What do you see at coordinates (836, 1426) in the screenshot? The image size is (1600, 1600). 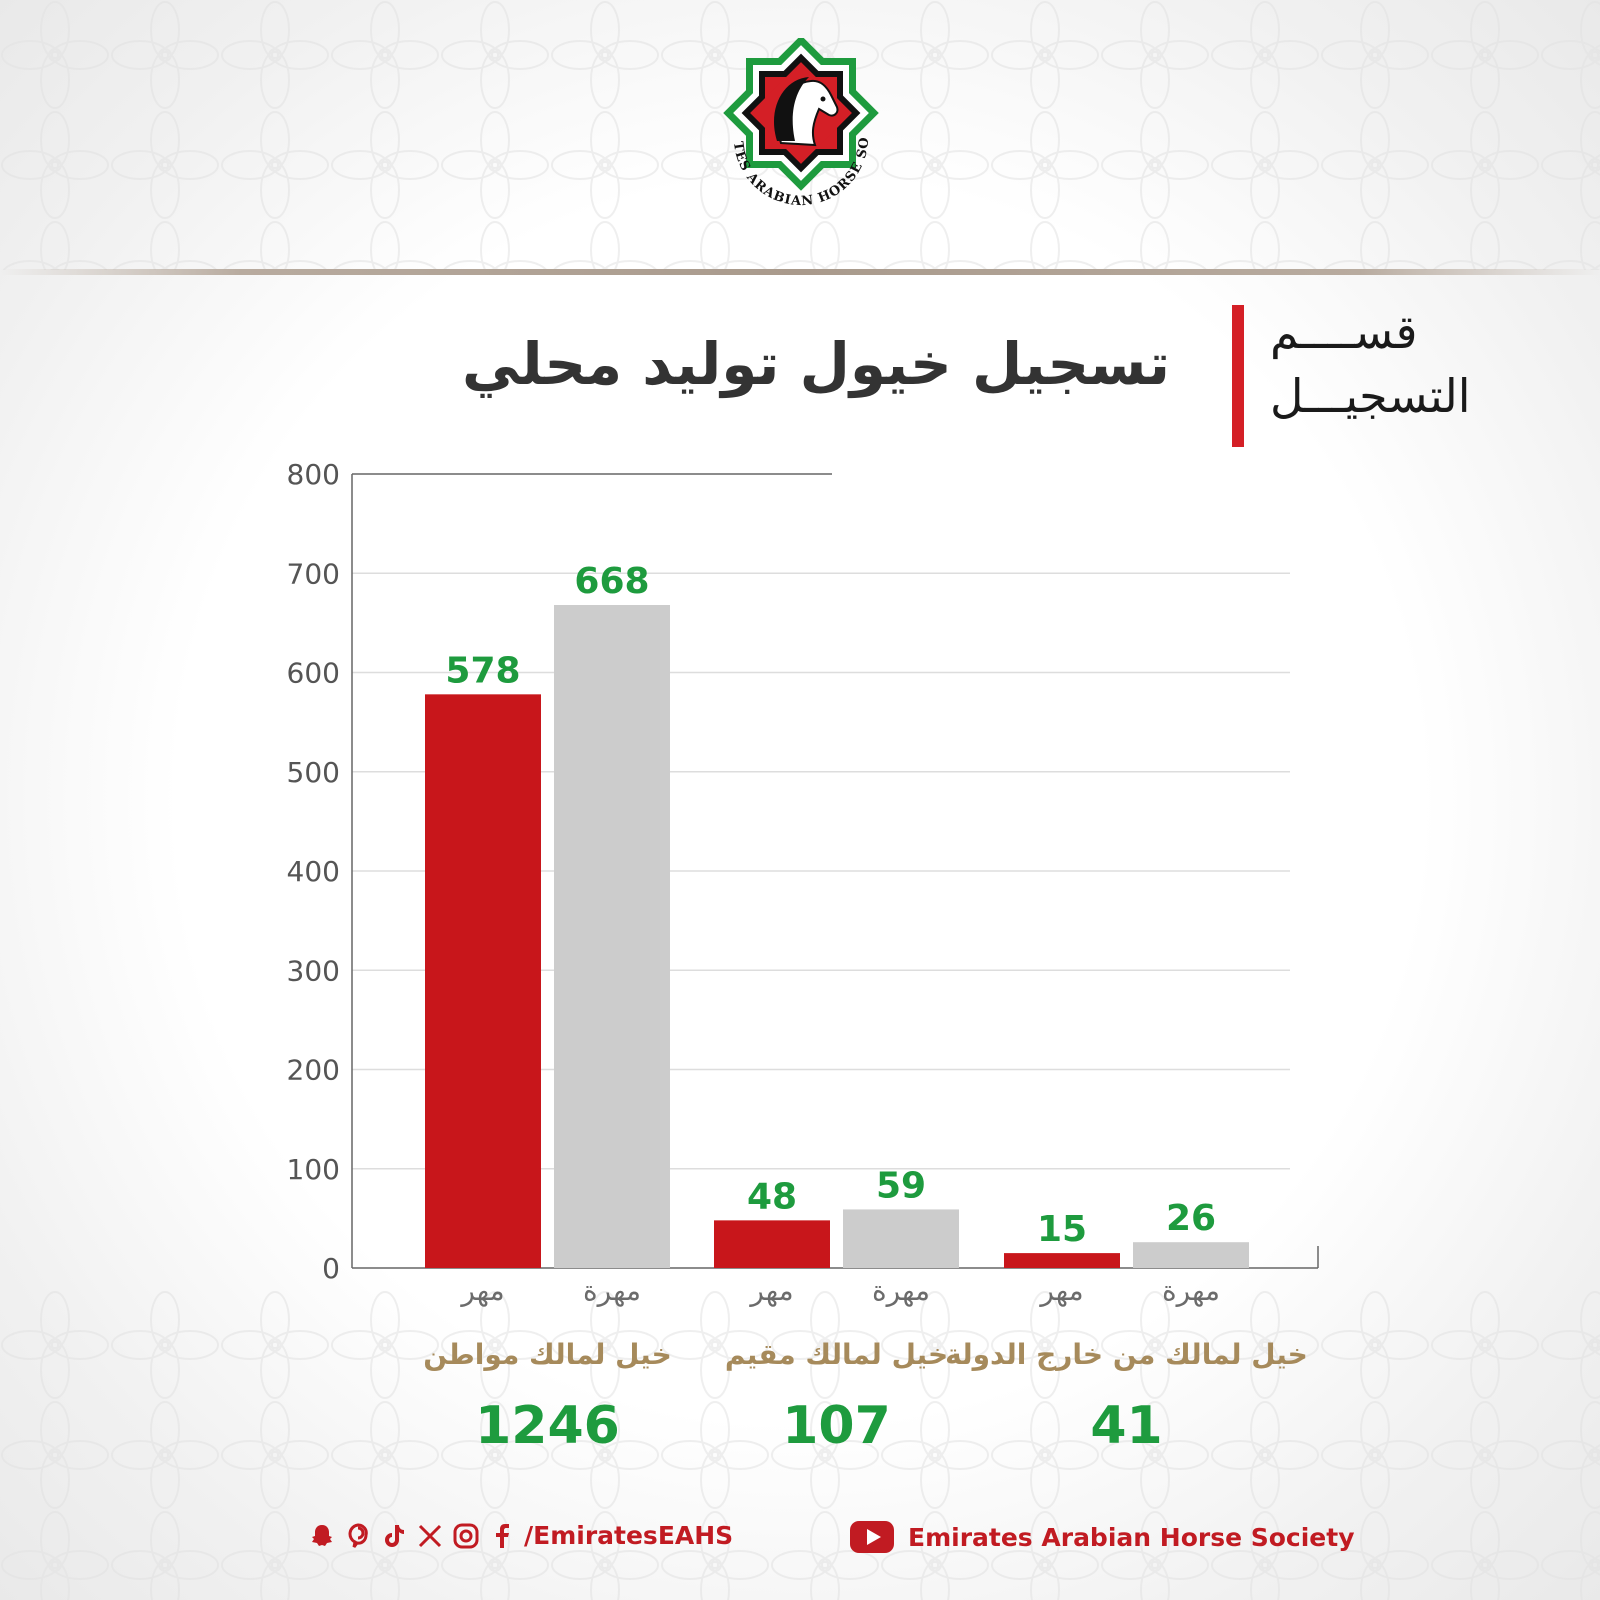 I see `category-total-1: 107` at bounding box center [836, 1426].